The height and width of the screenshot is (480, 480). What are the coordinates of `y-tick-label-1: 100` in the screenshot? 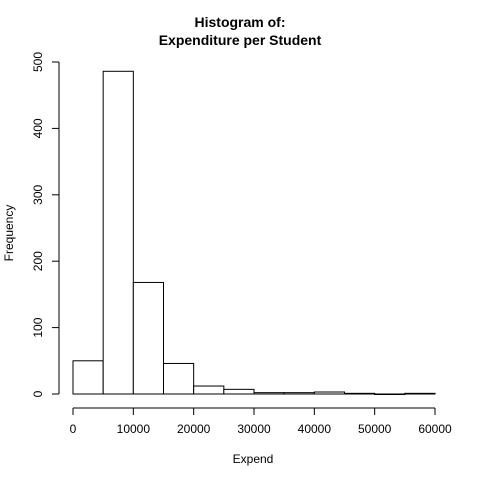 It's located at (38, 327).